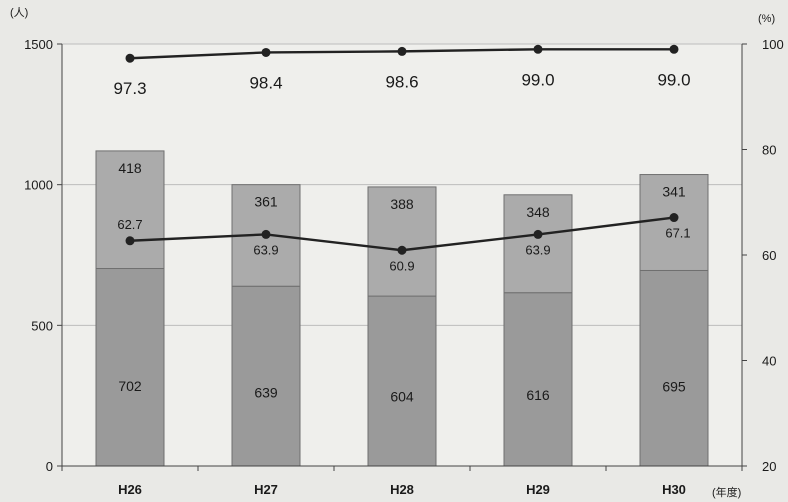  What do you see at coordinates (265, 82) in the screenshot?
I see `line-value-label: 98.4` at bounding box center [265, 82].